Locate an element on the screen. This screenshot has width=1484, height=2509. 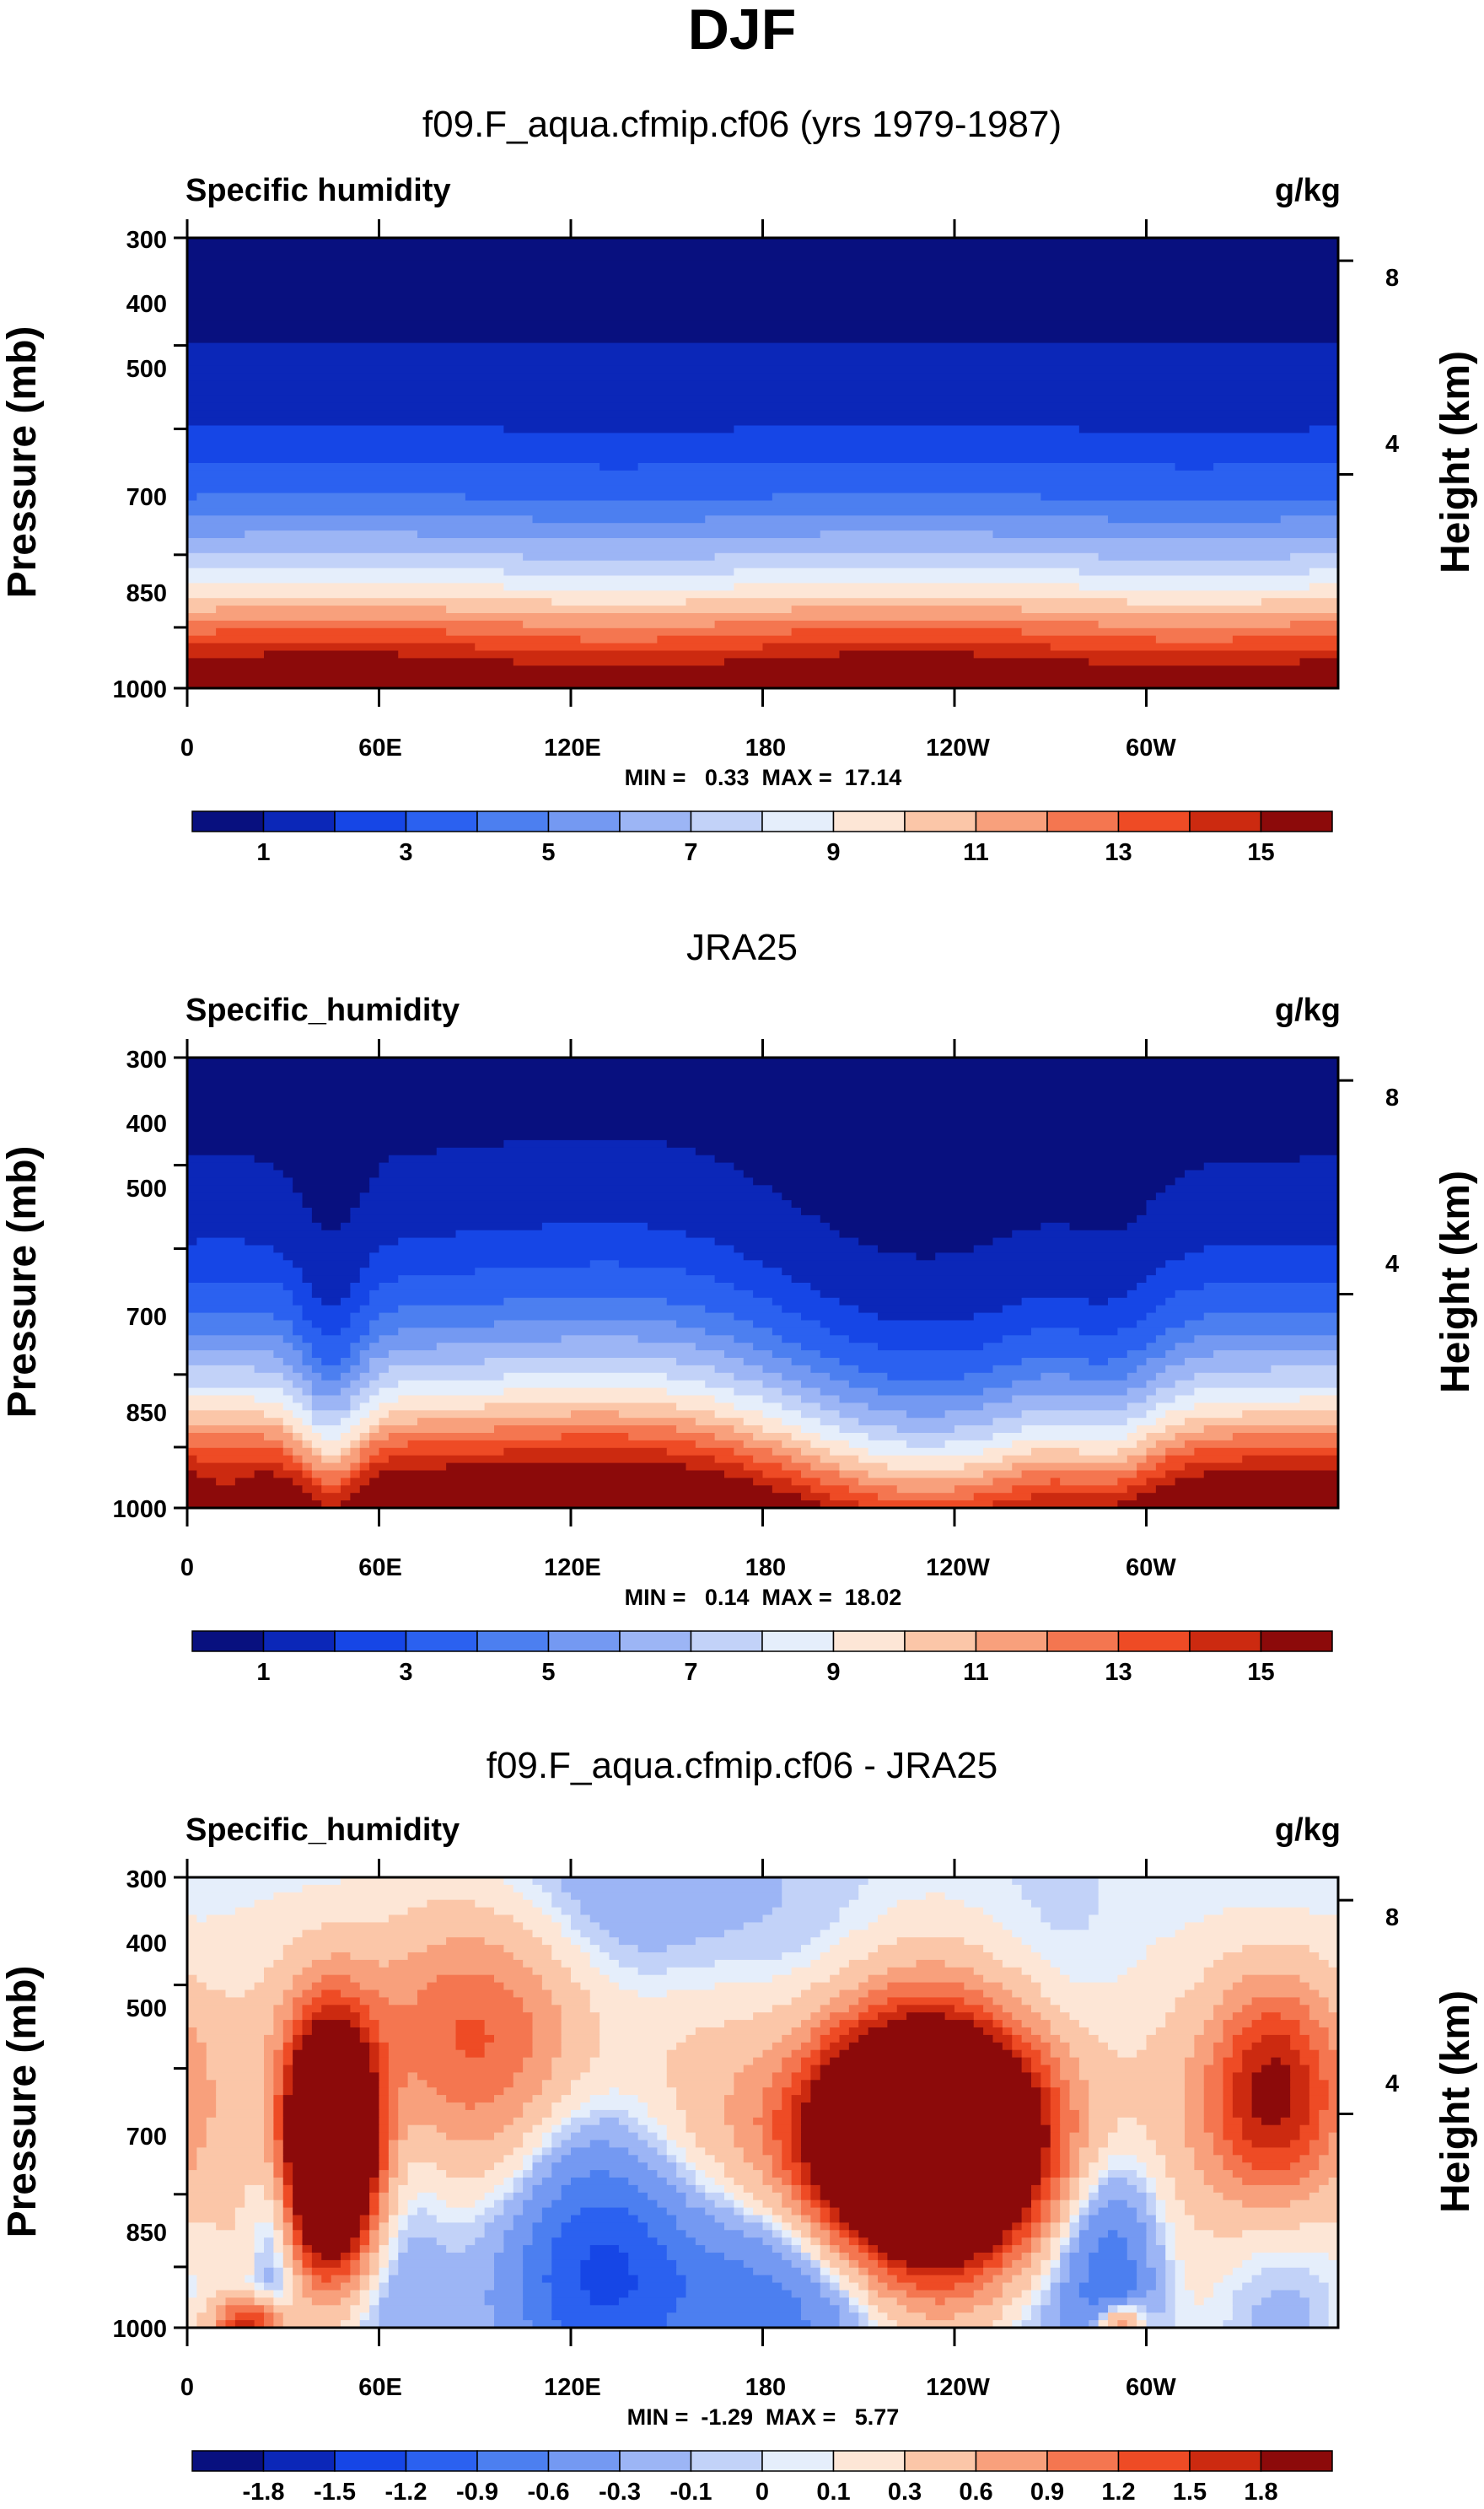
colorbar-label: 9 is located at coordinates (833, 852).